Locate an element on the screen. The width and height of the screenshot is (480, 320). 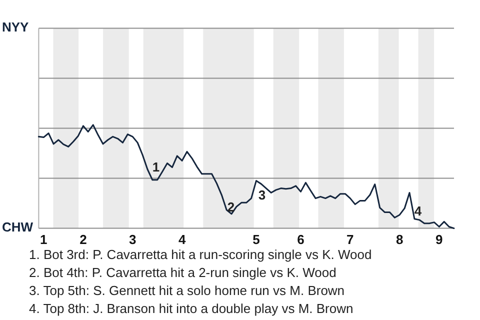
annotation: 4 is located at coordinates (418, 210).